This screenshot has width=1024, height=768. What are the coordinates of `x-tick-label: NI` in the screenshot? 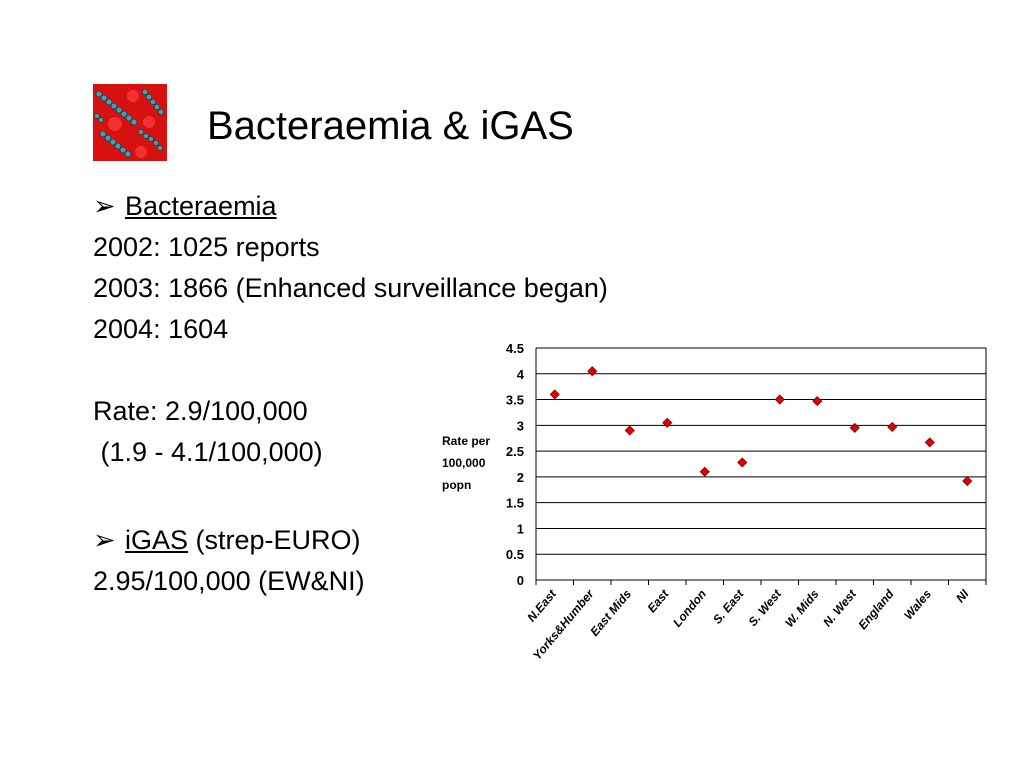 It's located at (962, 595).